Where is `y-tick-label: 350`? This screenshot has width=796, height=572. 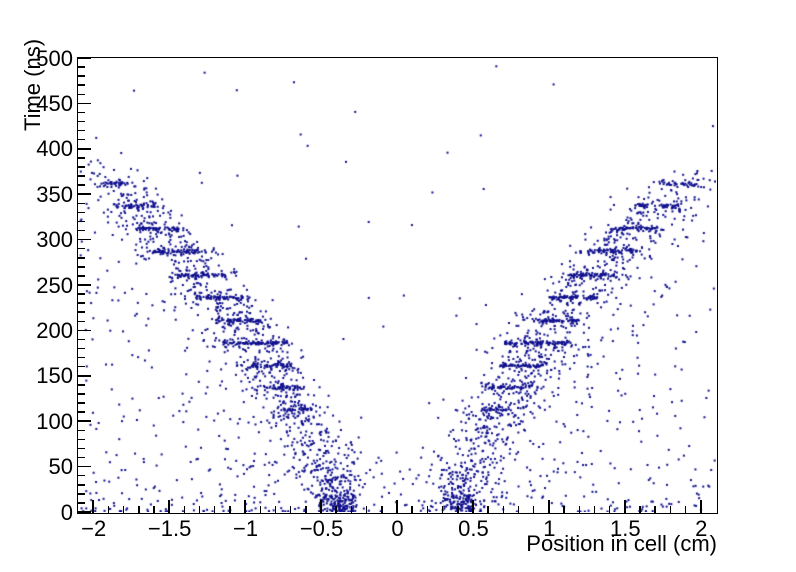
y-tick-label: 350 is located at coordinates (54, 194).